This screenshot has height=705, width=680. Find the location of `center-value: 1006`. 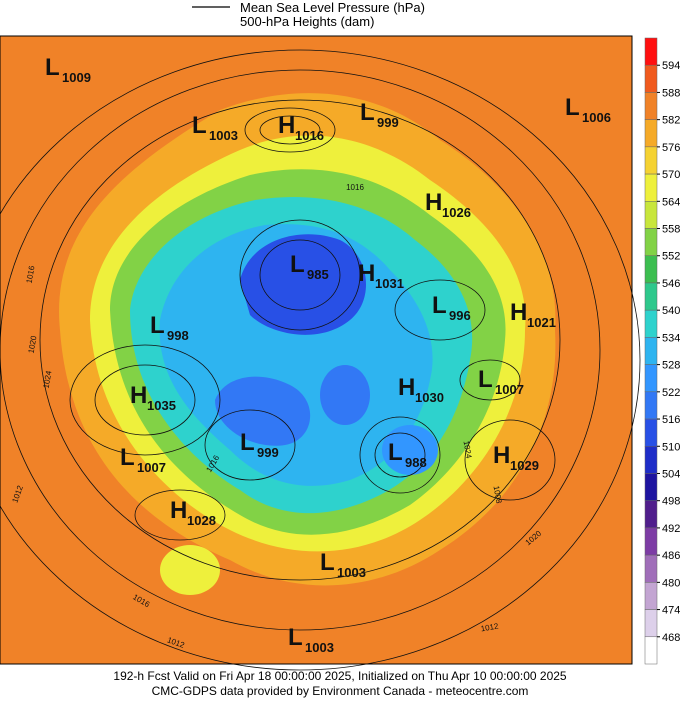

center-value: 1006 is located at coordinates (596, 117).